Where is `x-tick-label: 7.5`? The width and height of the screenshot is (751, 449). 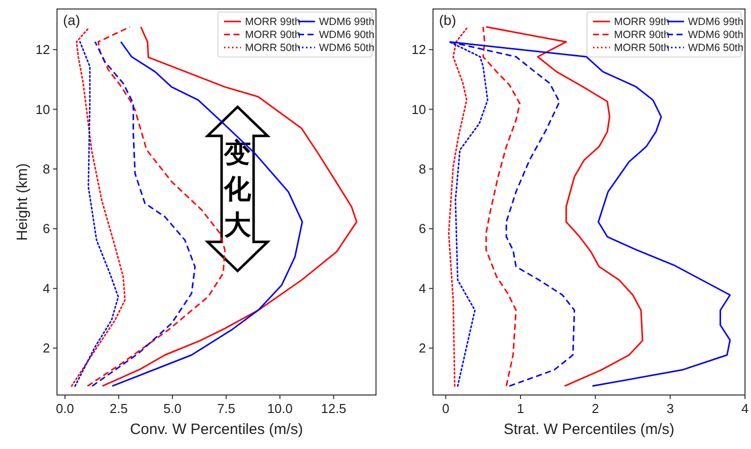
x-tick-label: 7.5 is located at coordinates (226, 408).